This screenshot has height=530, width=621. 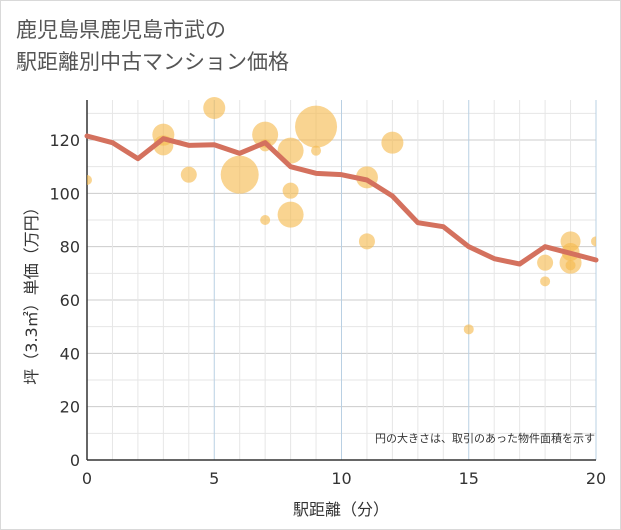 I want to click on x-tick-label: 10, so click(x=341, y=478).